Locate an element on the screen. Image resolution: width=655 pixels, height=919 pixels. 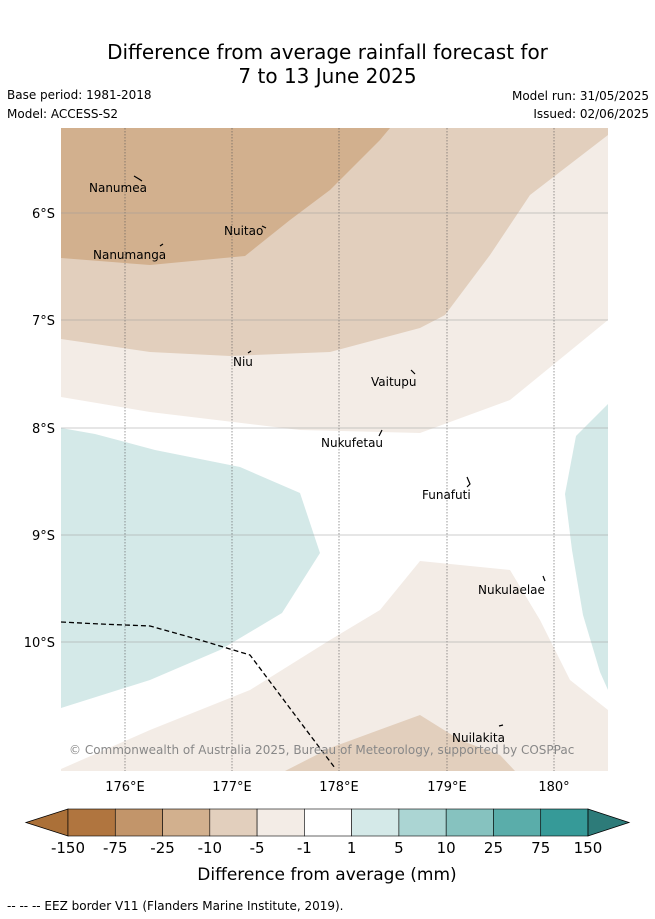
model-text: Model: ACCESS-S2 is located at coordinates (63, 114).